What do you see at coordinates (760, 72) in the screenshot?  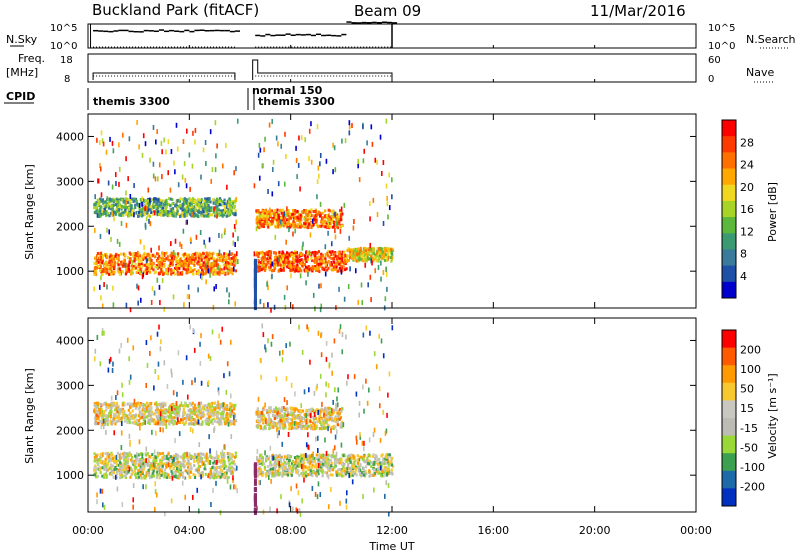 I see `nave-label: Nave` at bounding box center [760, 72].